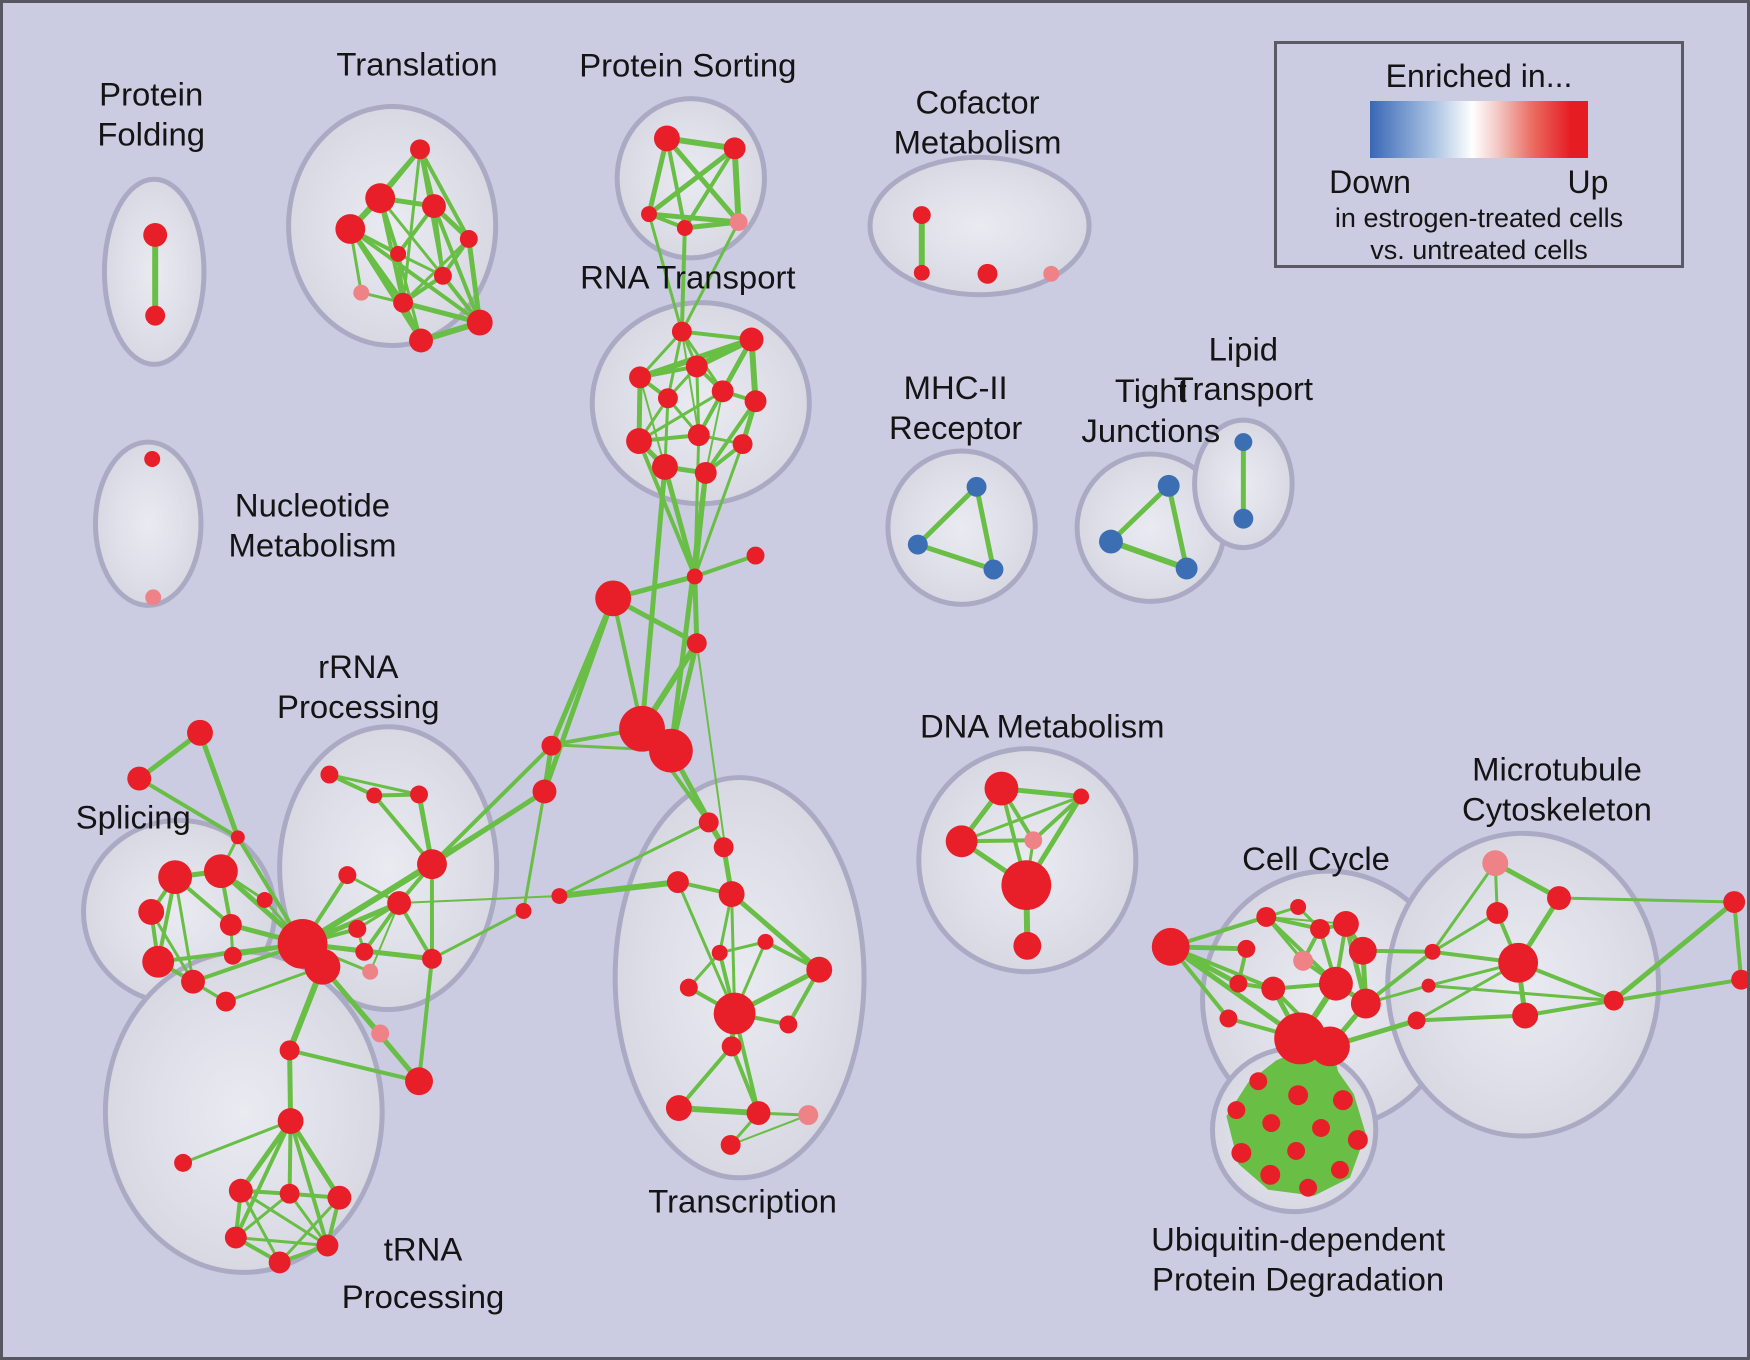  Describe the element at coordinates (1266, 916) in the screenshot. I see `node-k2` at that location.